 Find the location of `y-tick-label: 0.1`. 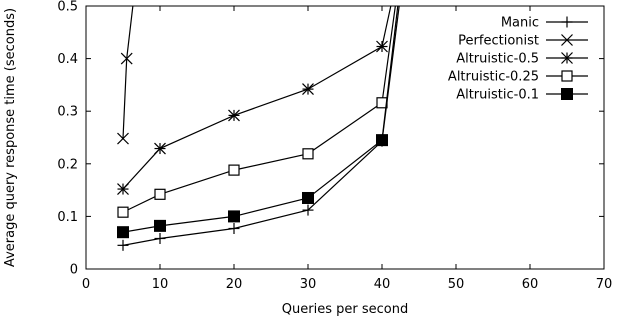

y-tick-label: 0.1 is located at coordinates (67, 217).